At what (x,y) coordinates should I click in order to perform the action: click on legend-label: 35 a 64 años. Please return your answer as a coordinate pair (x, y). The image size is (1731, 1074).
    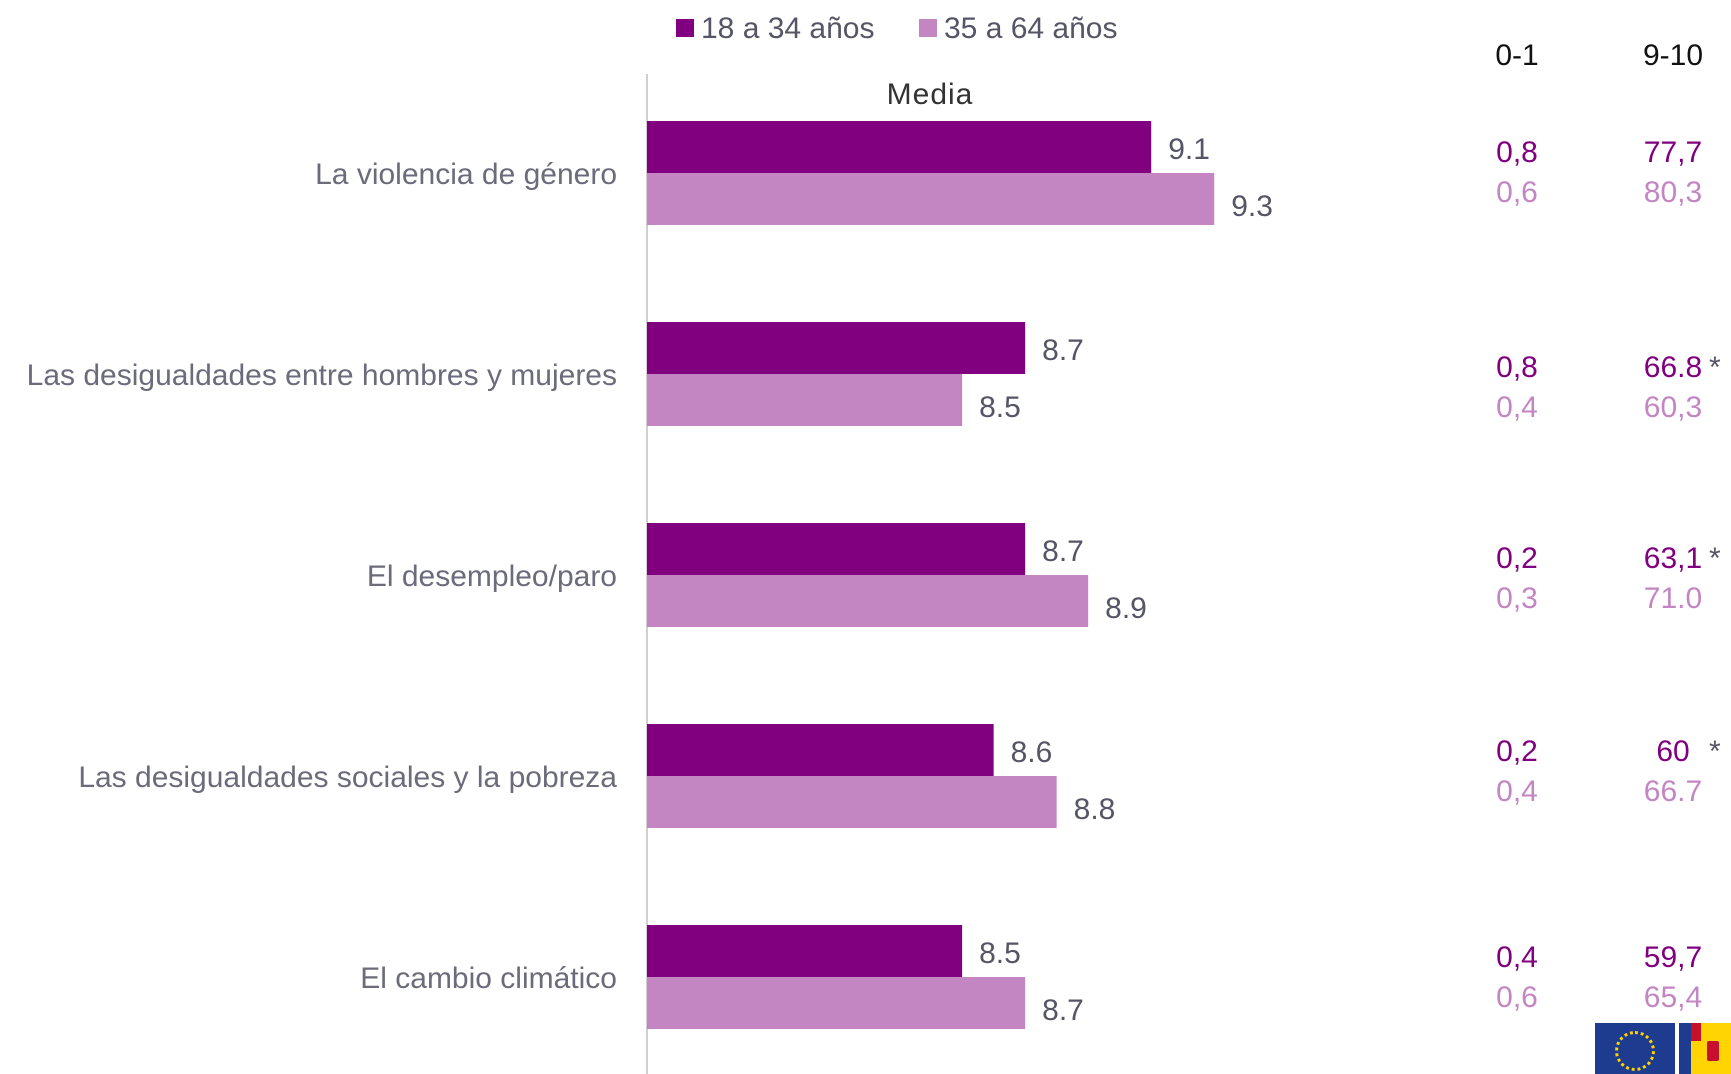
    Looking at the image, I should click on (1030, 28).